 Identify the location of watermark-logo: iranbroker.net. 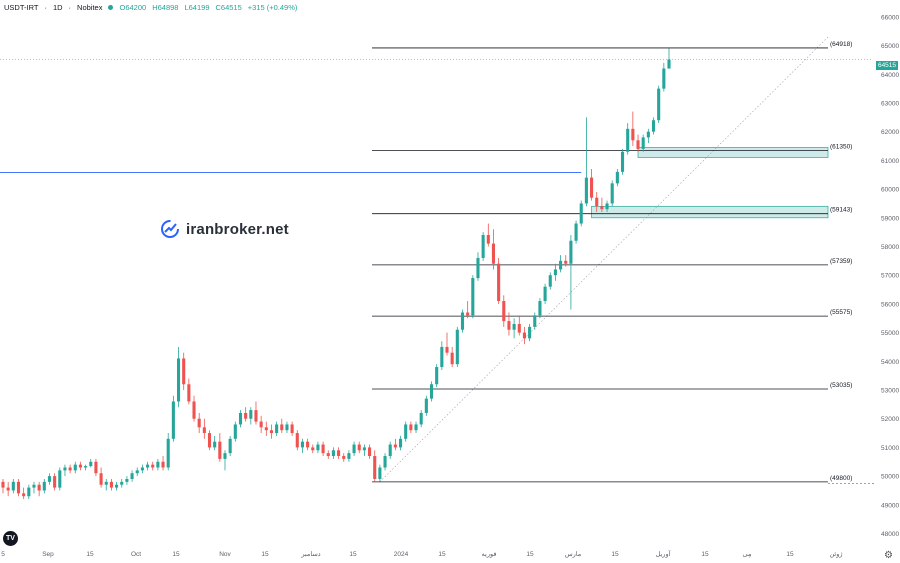
(224, 229).